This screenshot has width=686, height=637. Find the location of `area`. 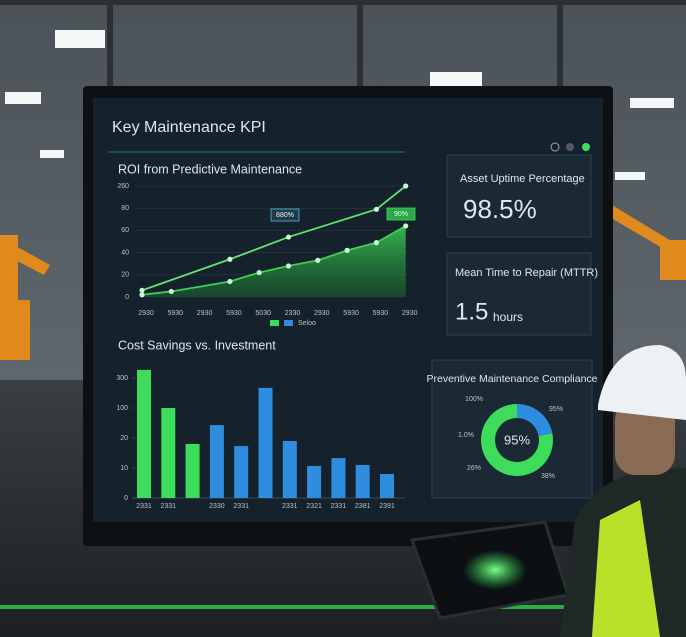

area is located at coordinates (274, 261).